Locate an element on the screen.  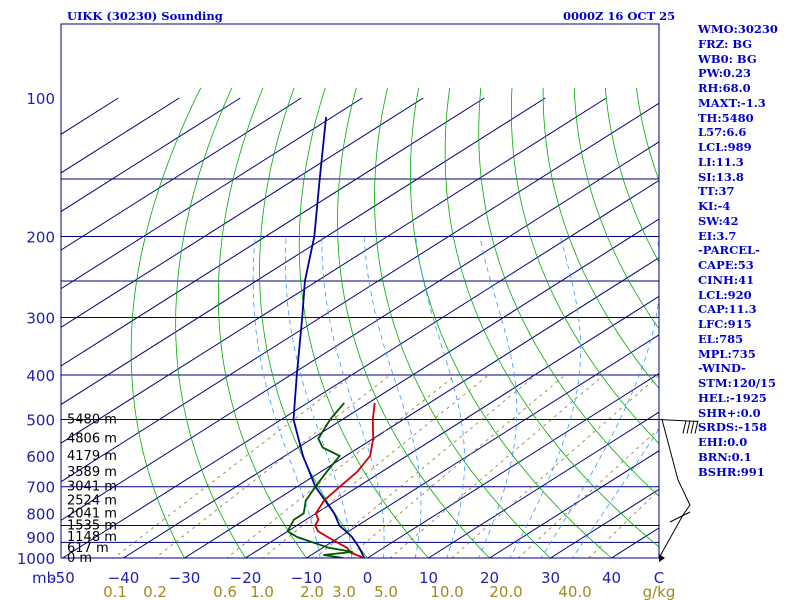
index-item: LCL:989 is located at coordinates (725, 147).